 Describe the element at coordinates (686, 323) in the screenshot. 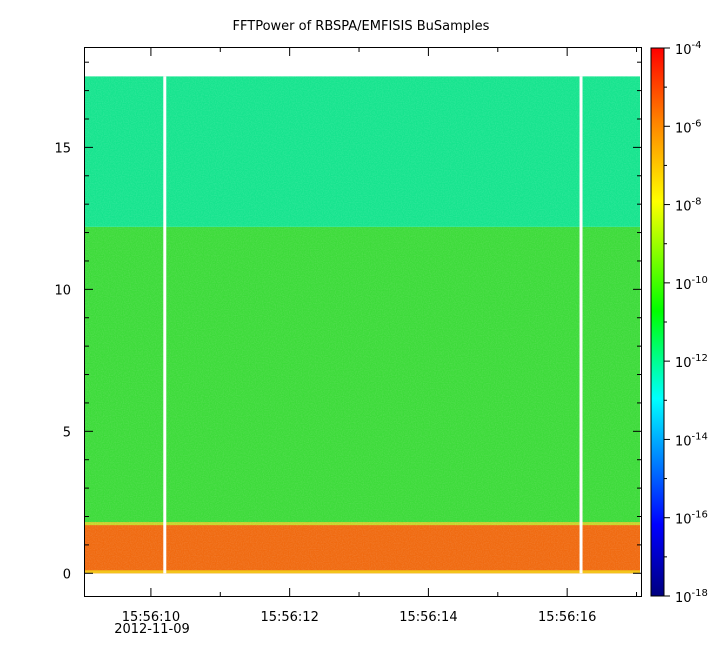

I see `colorbar-axis: 10⁻⁴ 10⁻⁶ 10⁻⁸ 10⁻¹⁰ 10⁻¹² 10⁻¹⁴ 10⁻¹⁶ 10⁻¹⁸` at that location.